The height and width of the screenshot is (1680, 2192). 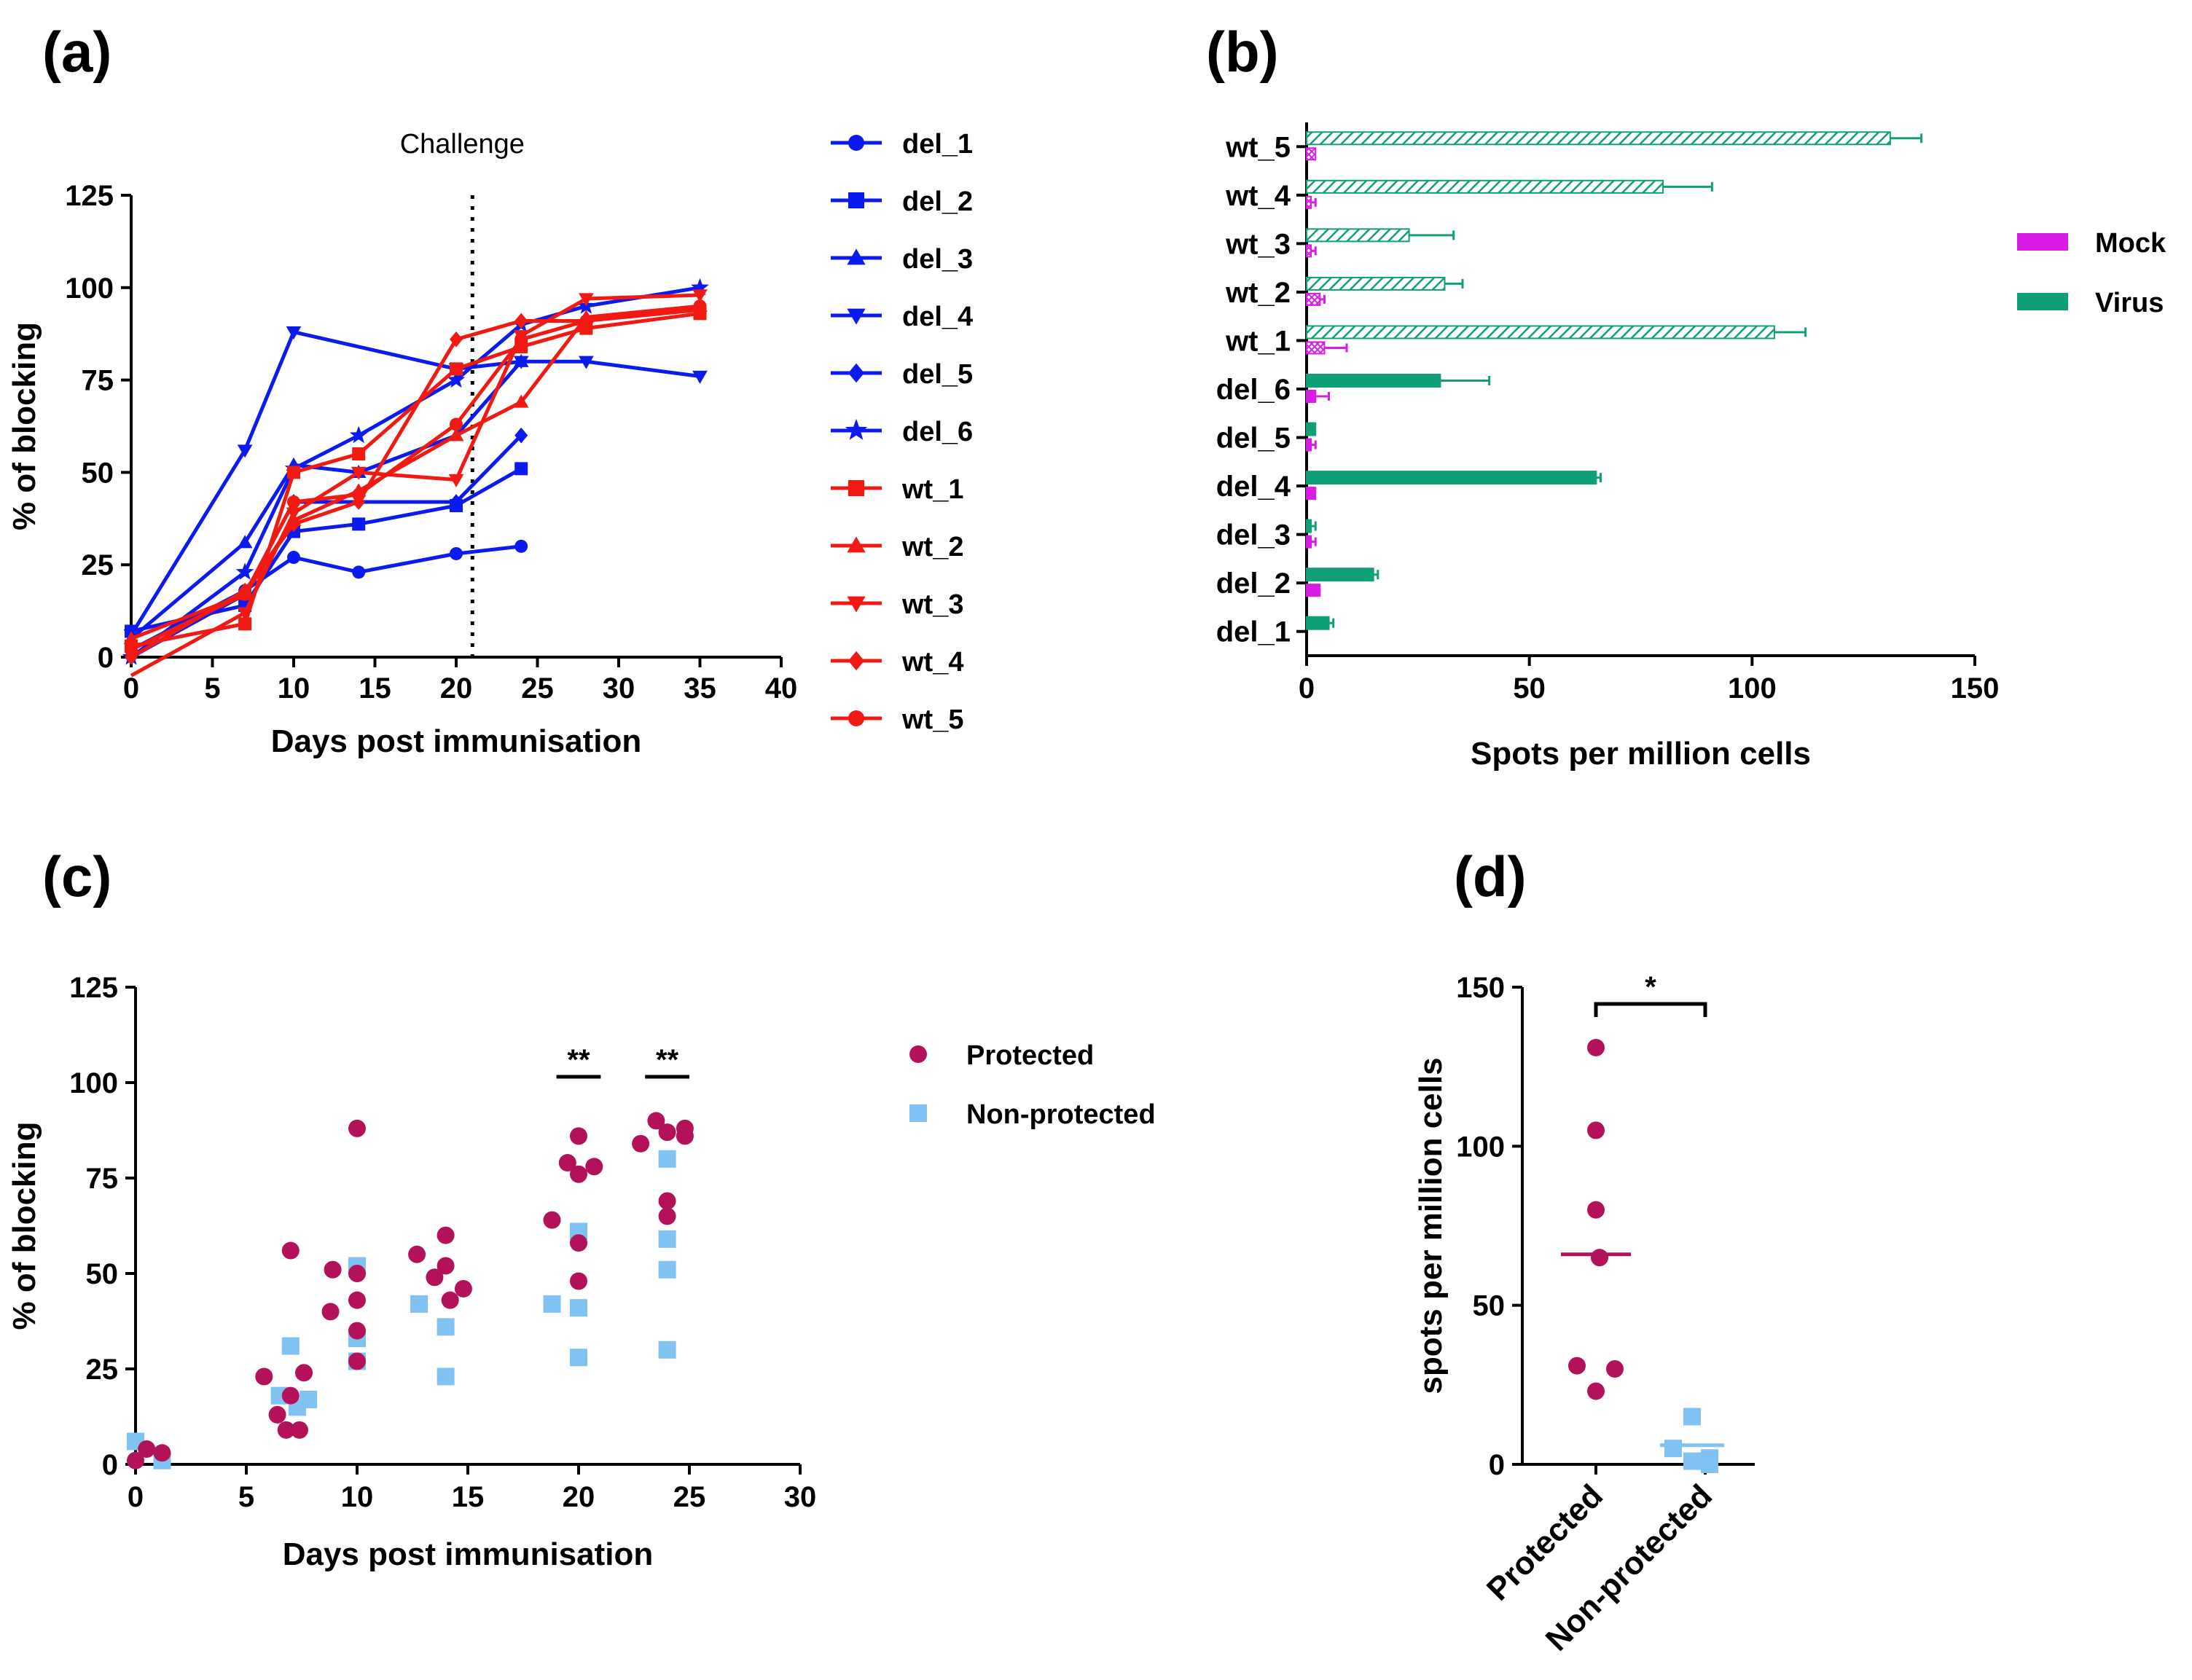 What do you see at coordinates (897, 719) in the screenshot?
I see `legend-item-wt_5: wt_5` at bounding box center [897, 719].